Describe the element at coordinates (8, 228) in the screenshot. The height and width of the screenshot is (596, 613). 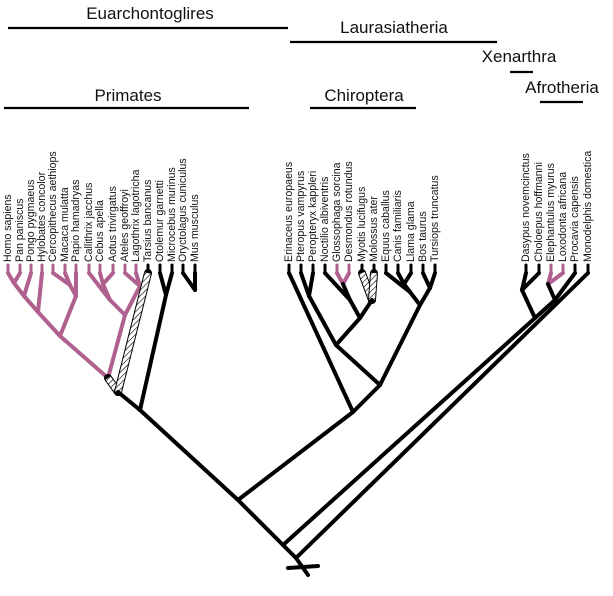
I see `taxon-label: Homo sapiens` at that location.